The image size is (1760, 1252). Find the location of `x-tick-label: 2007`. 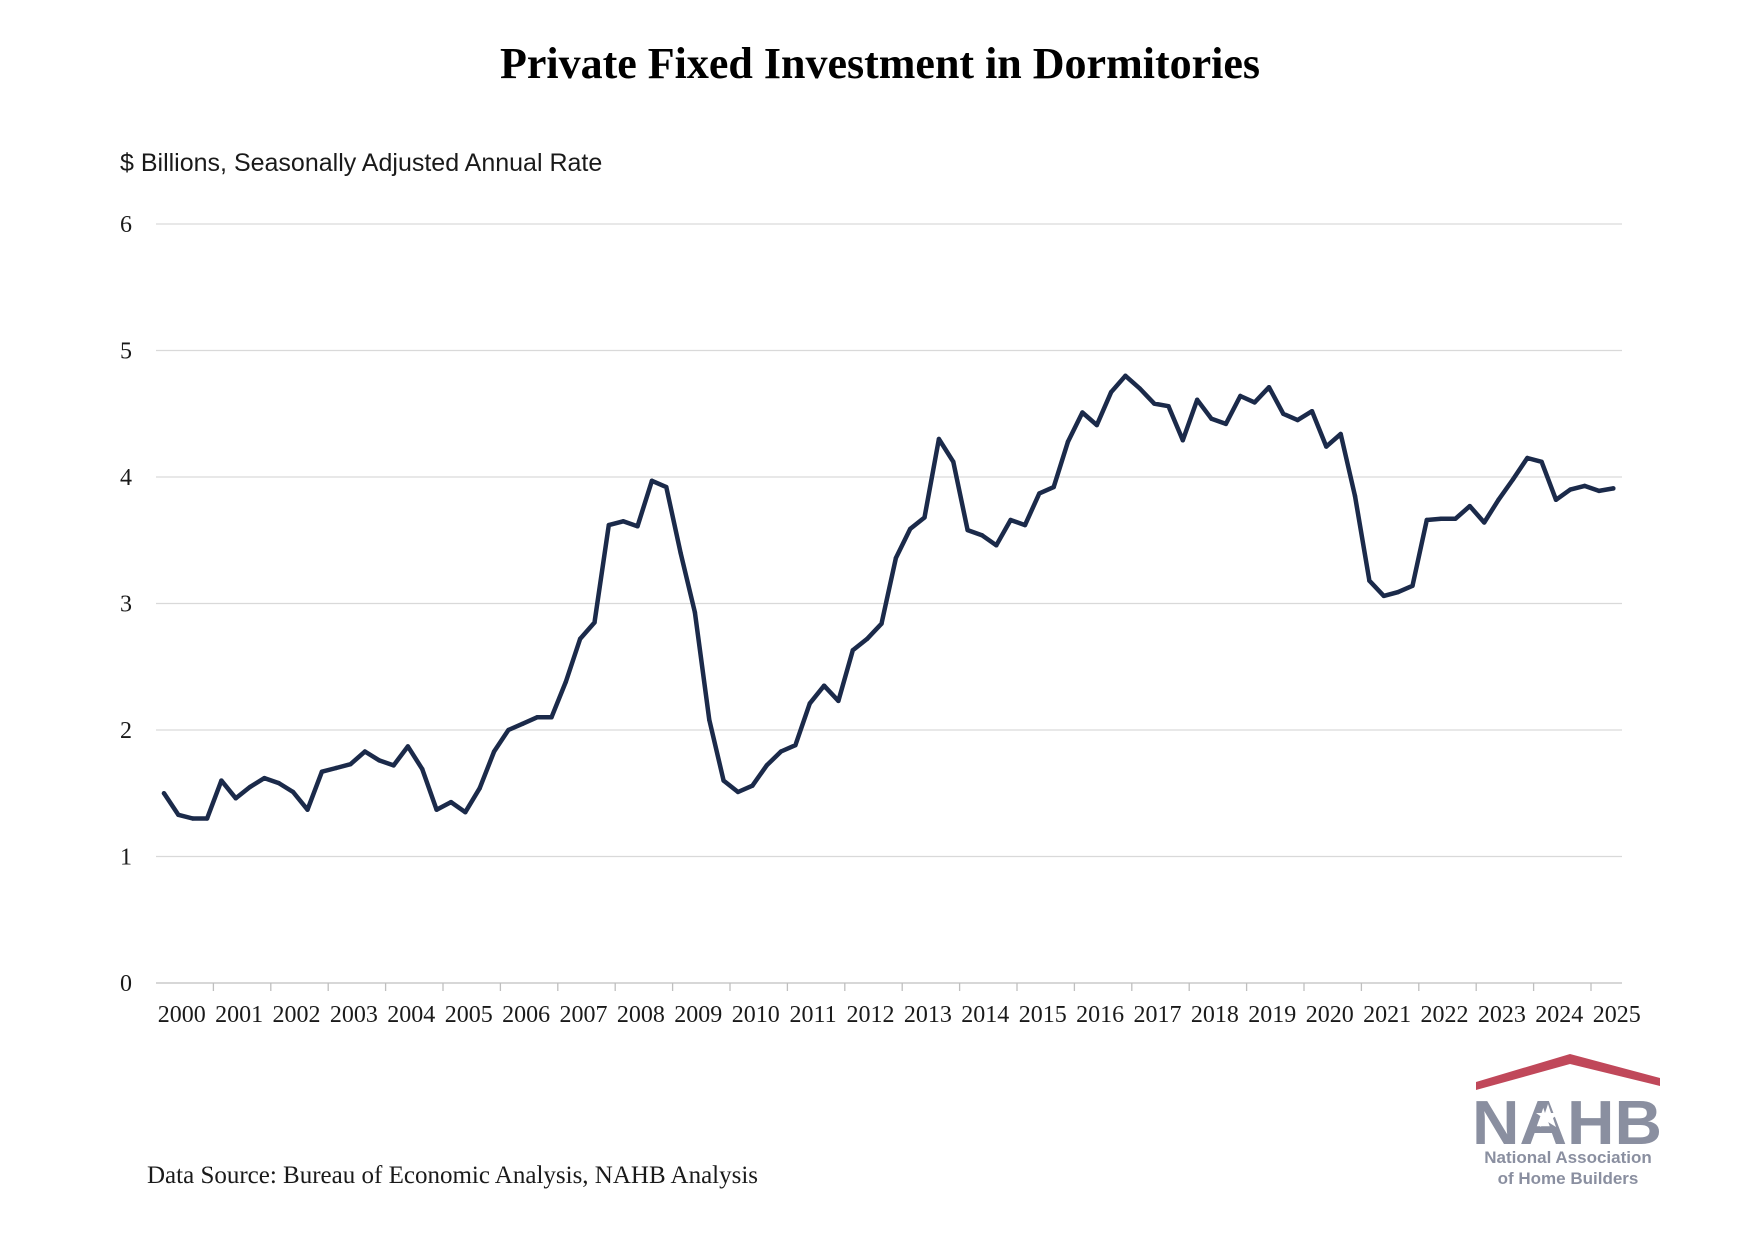

x-tick-label: 2007 is located at coordinates (584, 1015).